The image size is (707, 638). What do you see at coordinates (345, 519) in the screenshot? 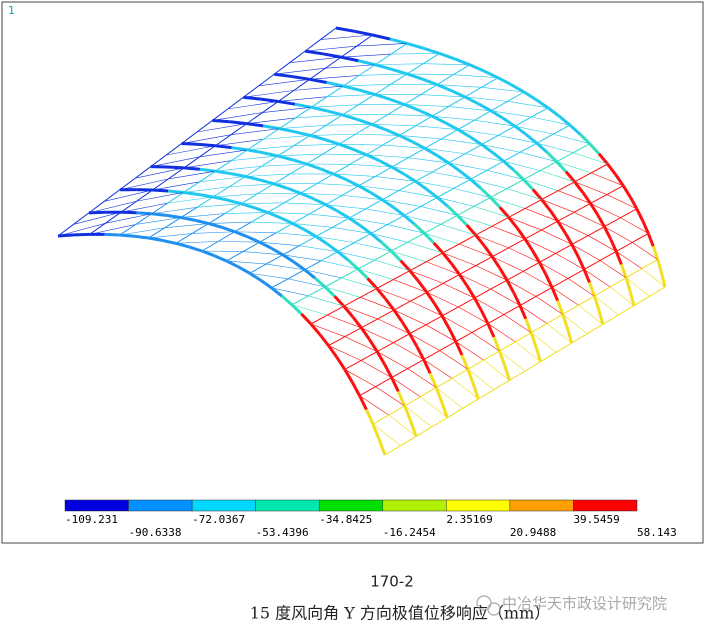
I see `legend-label: -34.8425` at bounding box center [345, 519].